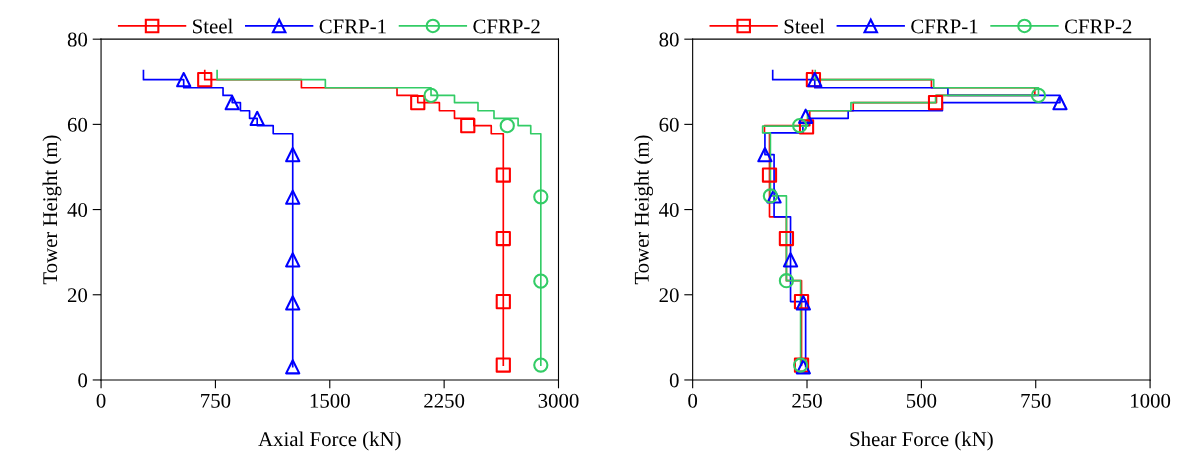 The image size is (1182, 472). I want to click on x-tick-label: 250, so click(807, 400).